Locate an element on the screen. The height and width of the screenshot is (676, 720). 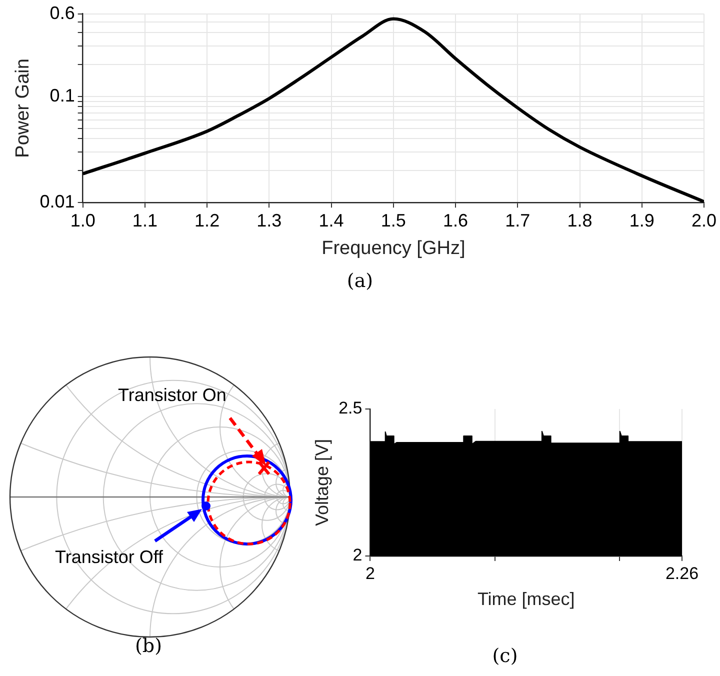
y-tick-label: 2.5 is located at coordinates (350, 408).